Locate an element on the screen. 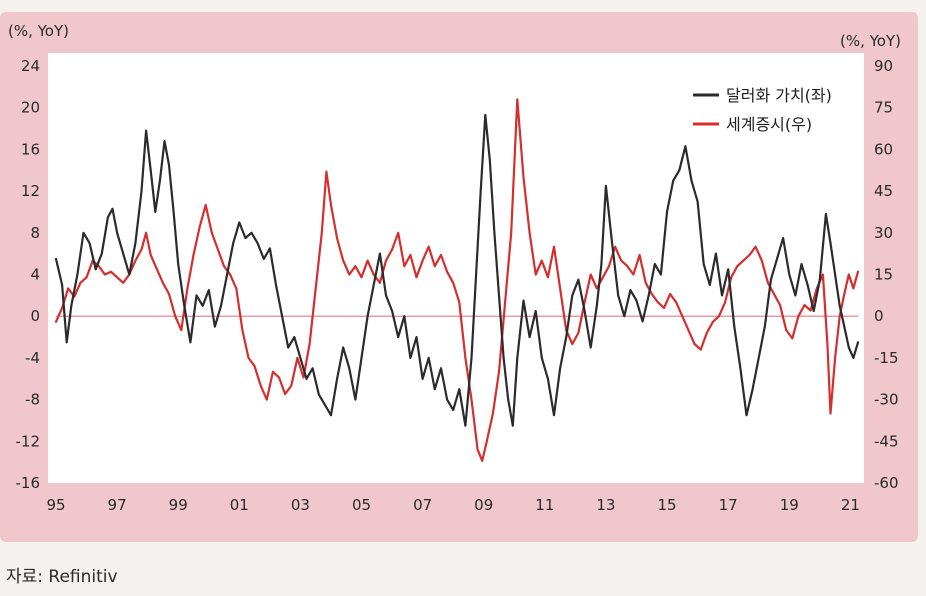 This screenshot has width=926, height=596. source-note: 자료: Refinitiv is located at coordinates (62, 577).